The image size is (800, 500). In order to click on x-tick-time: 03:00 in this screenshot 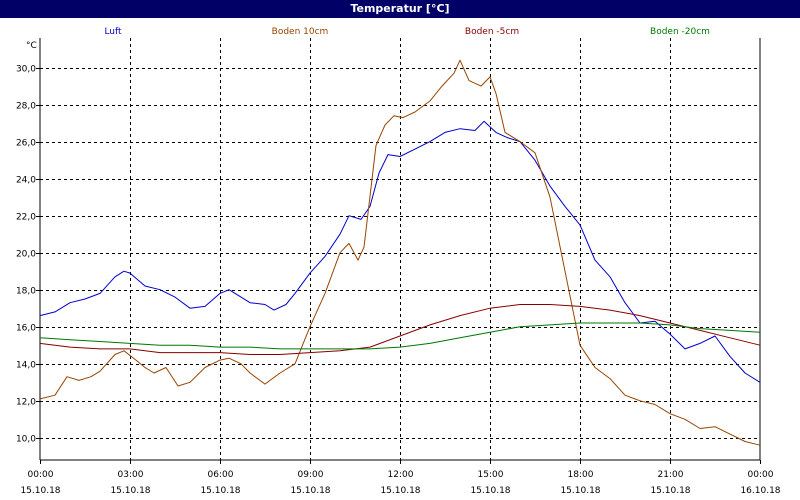, I will do `click(131, 475)`.